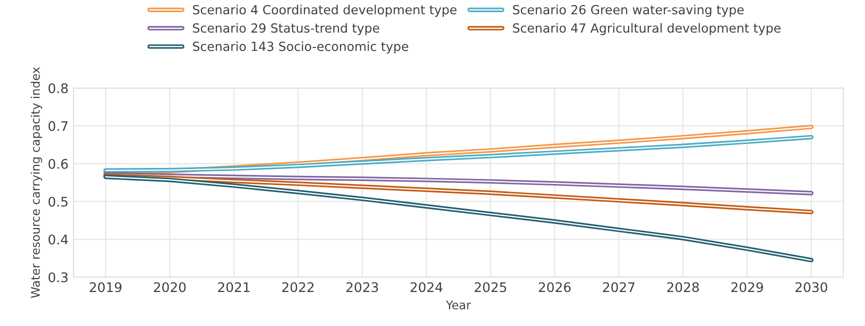 Image resolution: width=865 pixels, height=326 pixels. I want to click on legend-label: Scenario 29 Status-trend type, so click(286, 29).